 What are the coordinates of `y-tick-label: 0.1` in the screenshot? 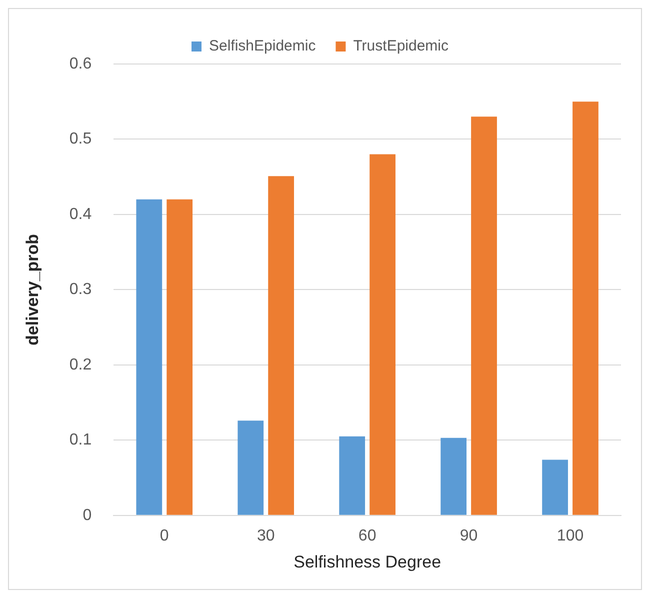 It's located at (80, 440).